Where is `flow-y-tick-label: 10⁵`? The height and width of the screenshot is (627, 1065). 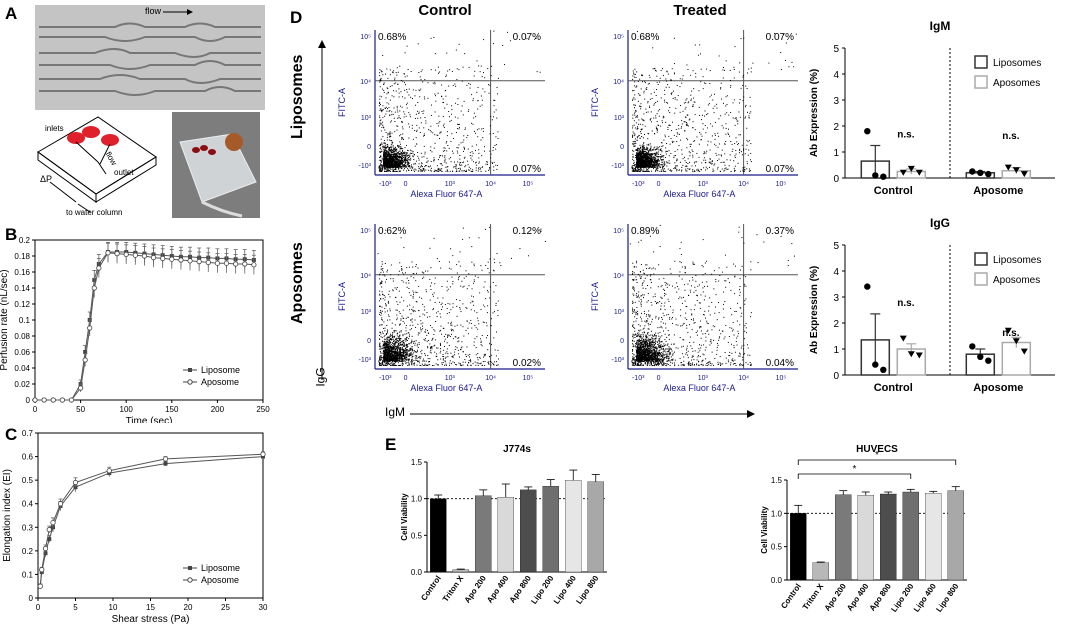 flow-y-tick-label: 10⁵ is located at coordinates (365, 37).